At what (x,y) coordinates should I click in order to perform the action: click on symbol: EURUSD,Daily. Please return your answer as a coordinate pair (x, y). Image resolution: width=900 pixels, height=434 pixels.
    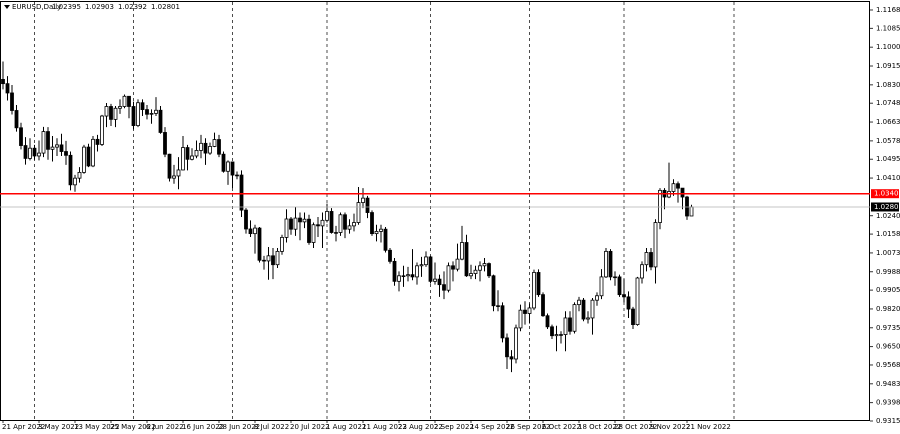
    Looking at the image, I should click on (36, 7).